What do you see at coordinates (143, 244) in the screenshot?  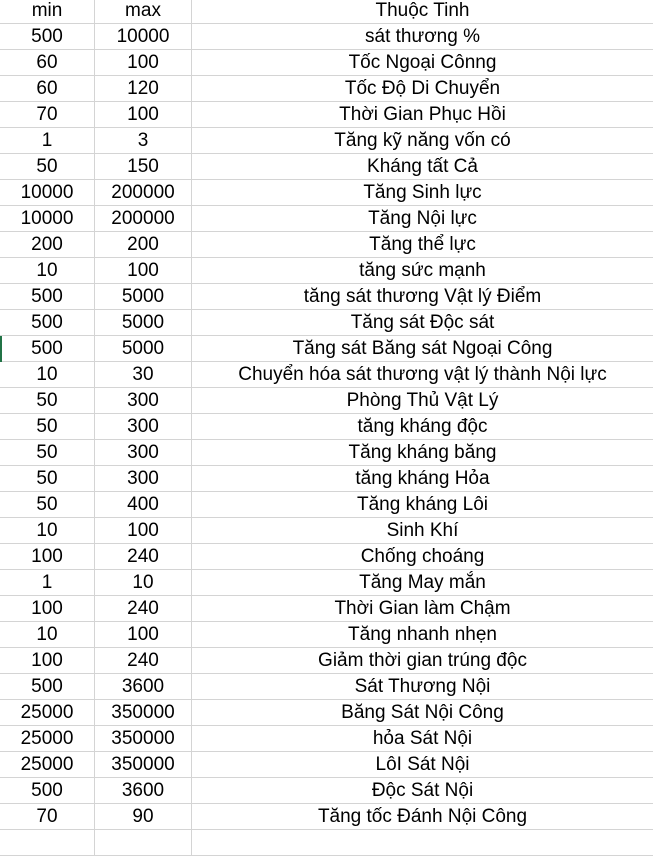 I see `cell-max: 200` at bounding box center [143, 244].